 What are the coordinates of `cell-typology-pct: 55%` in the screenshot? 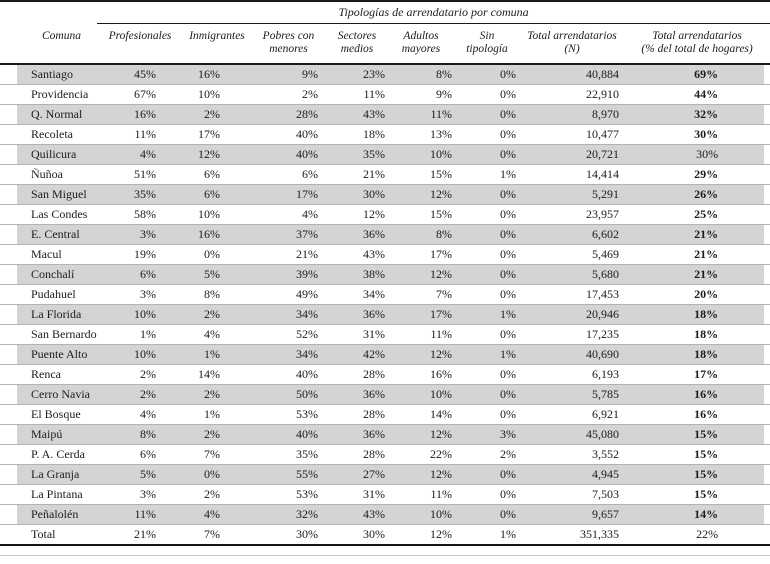 It's located at (288, 474).